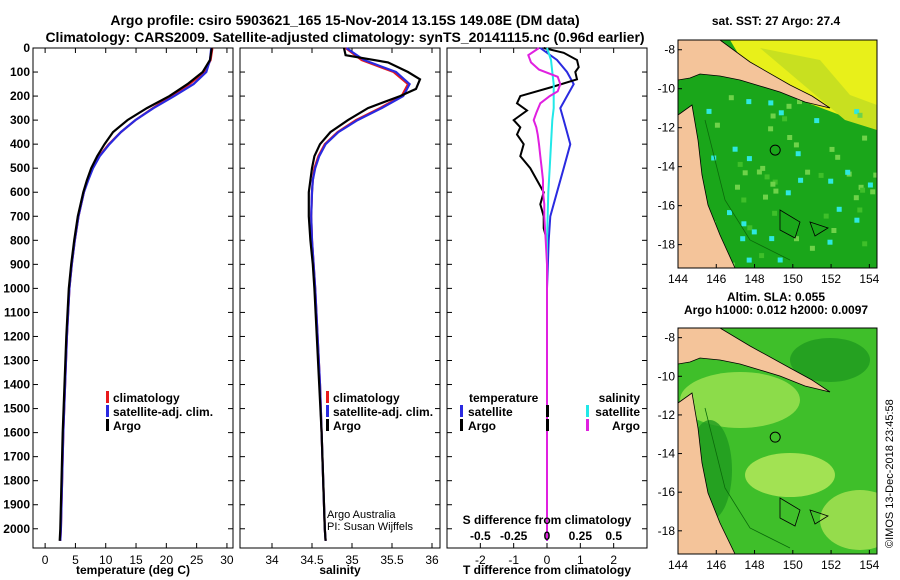 The height and width of the screenshot is (580, 900). What do you see at coordinates (227, 560) in the screenshot?
I see `x-tick-label: 30` at bounding box center [227, 560].